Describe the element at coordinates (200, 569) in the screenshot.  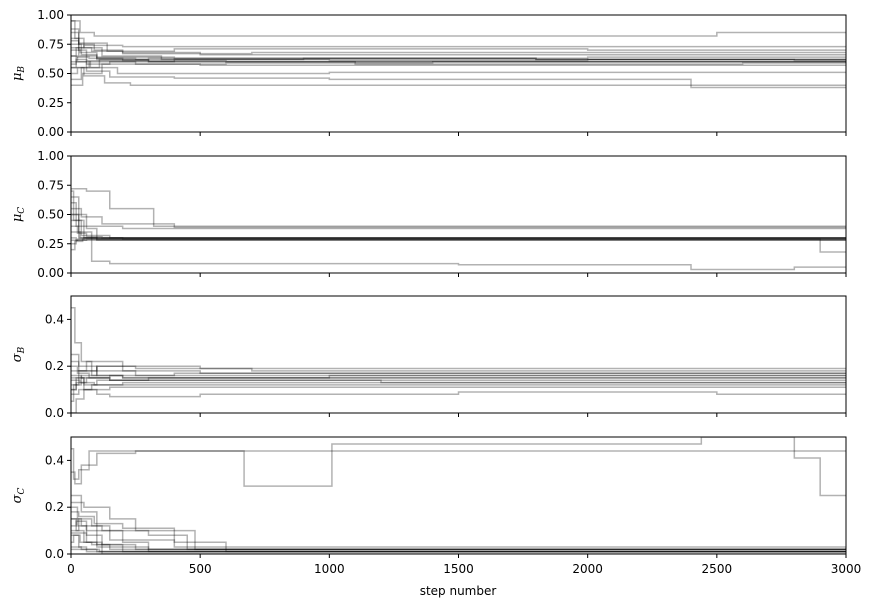
I see `x-tick-label: 500` at that location.